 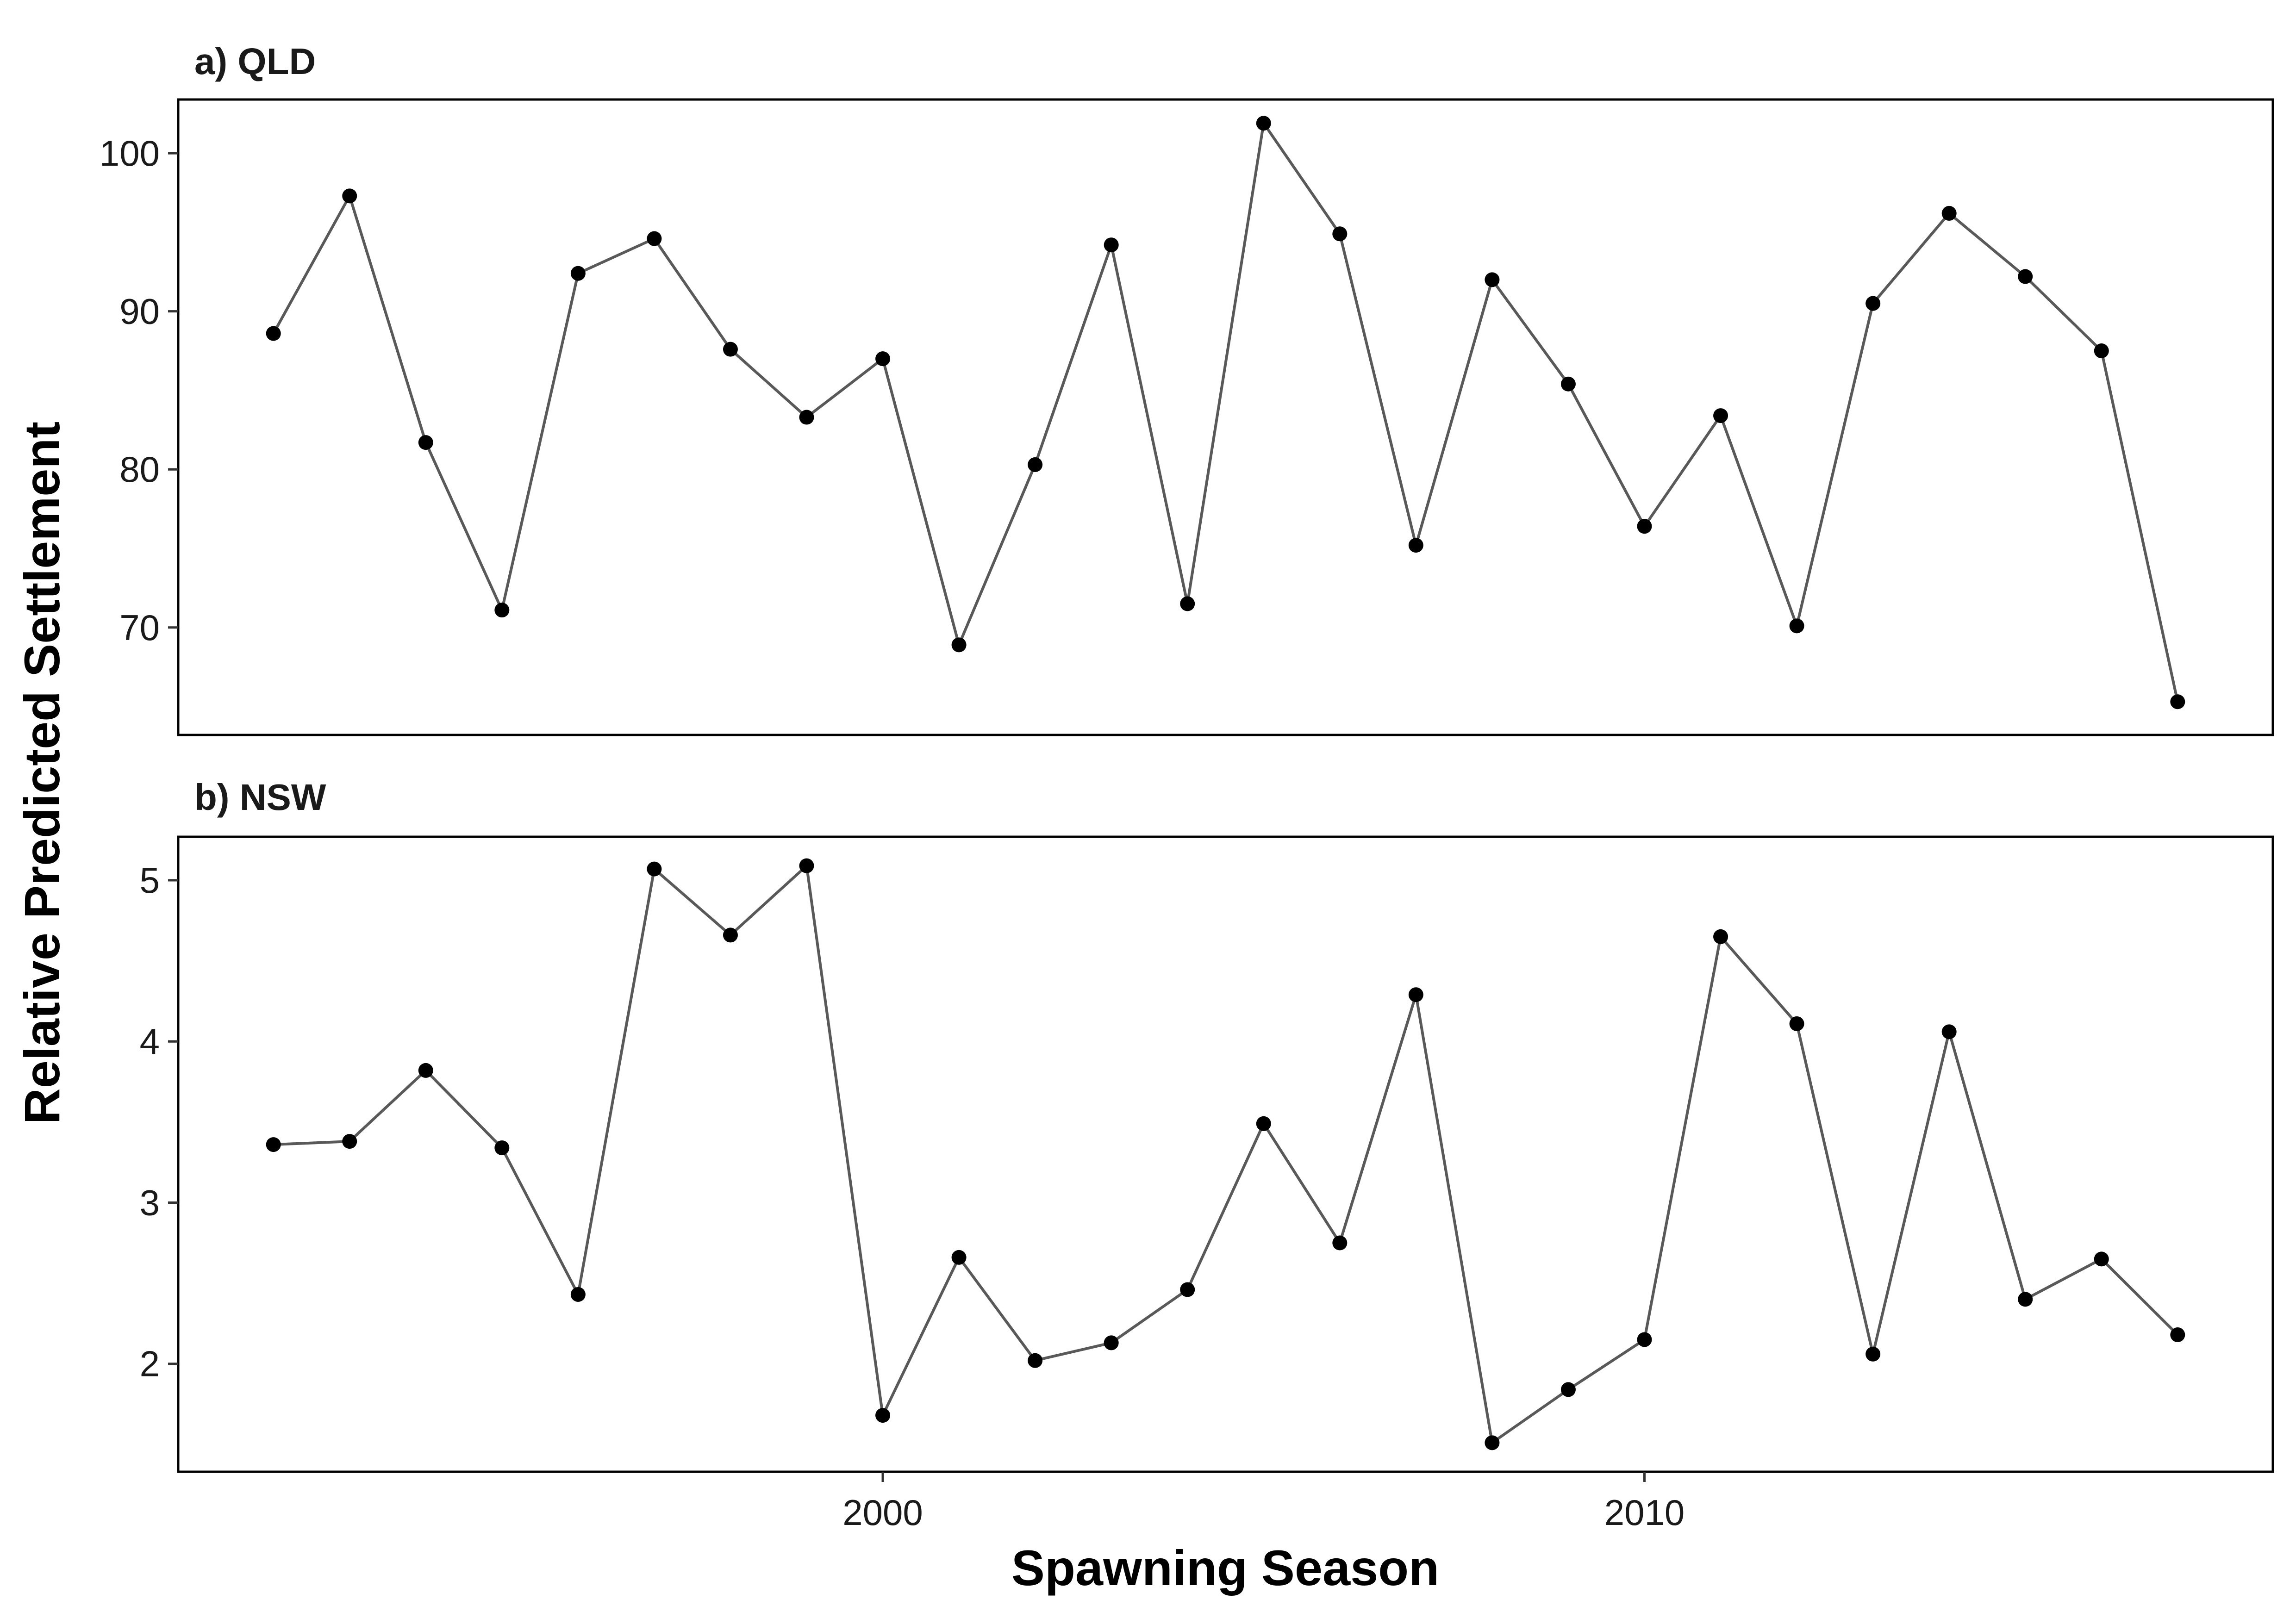 I want to click on y-tick-label: 5, so click(x=150, y=880).